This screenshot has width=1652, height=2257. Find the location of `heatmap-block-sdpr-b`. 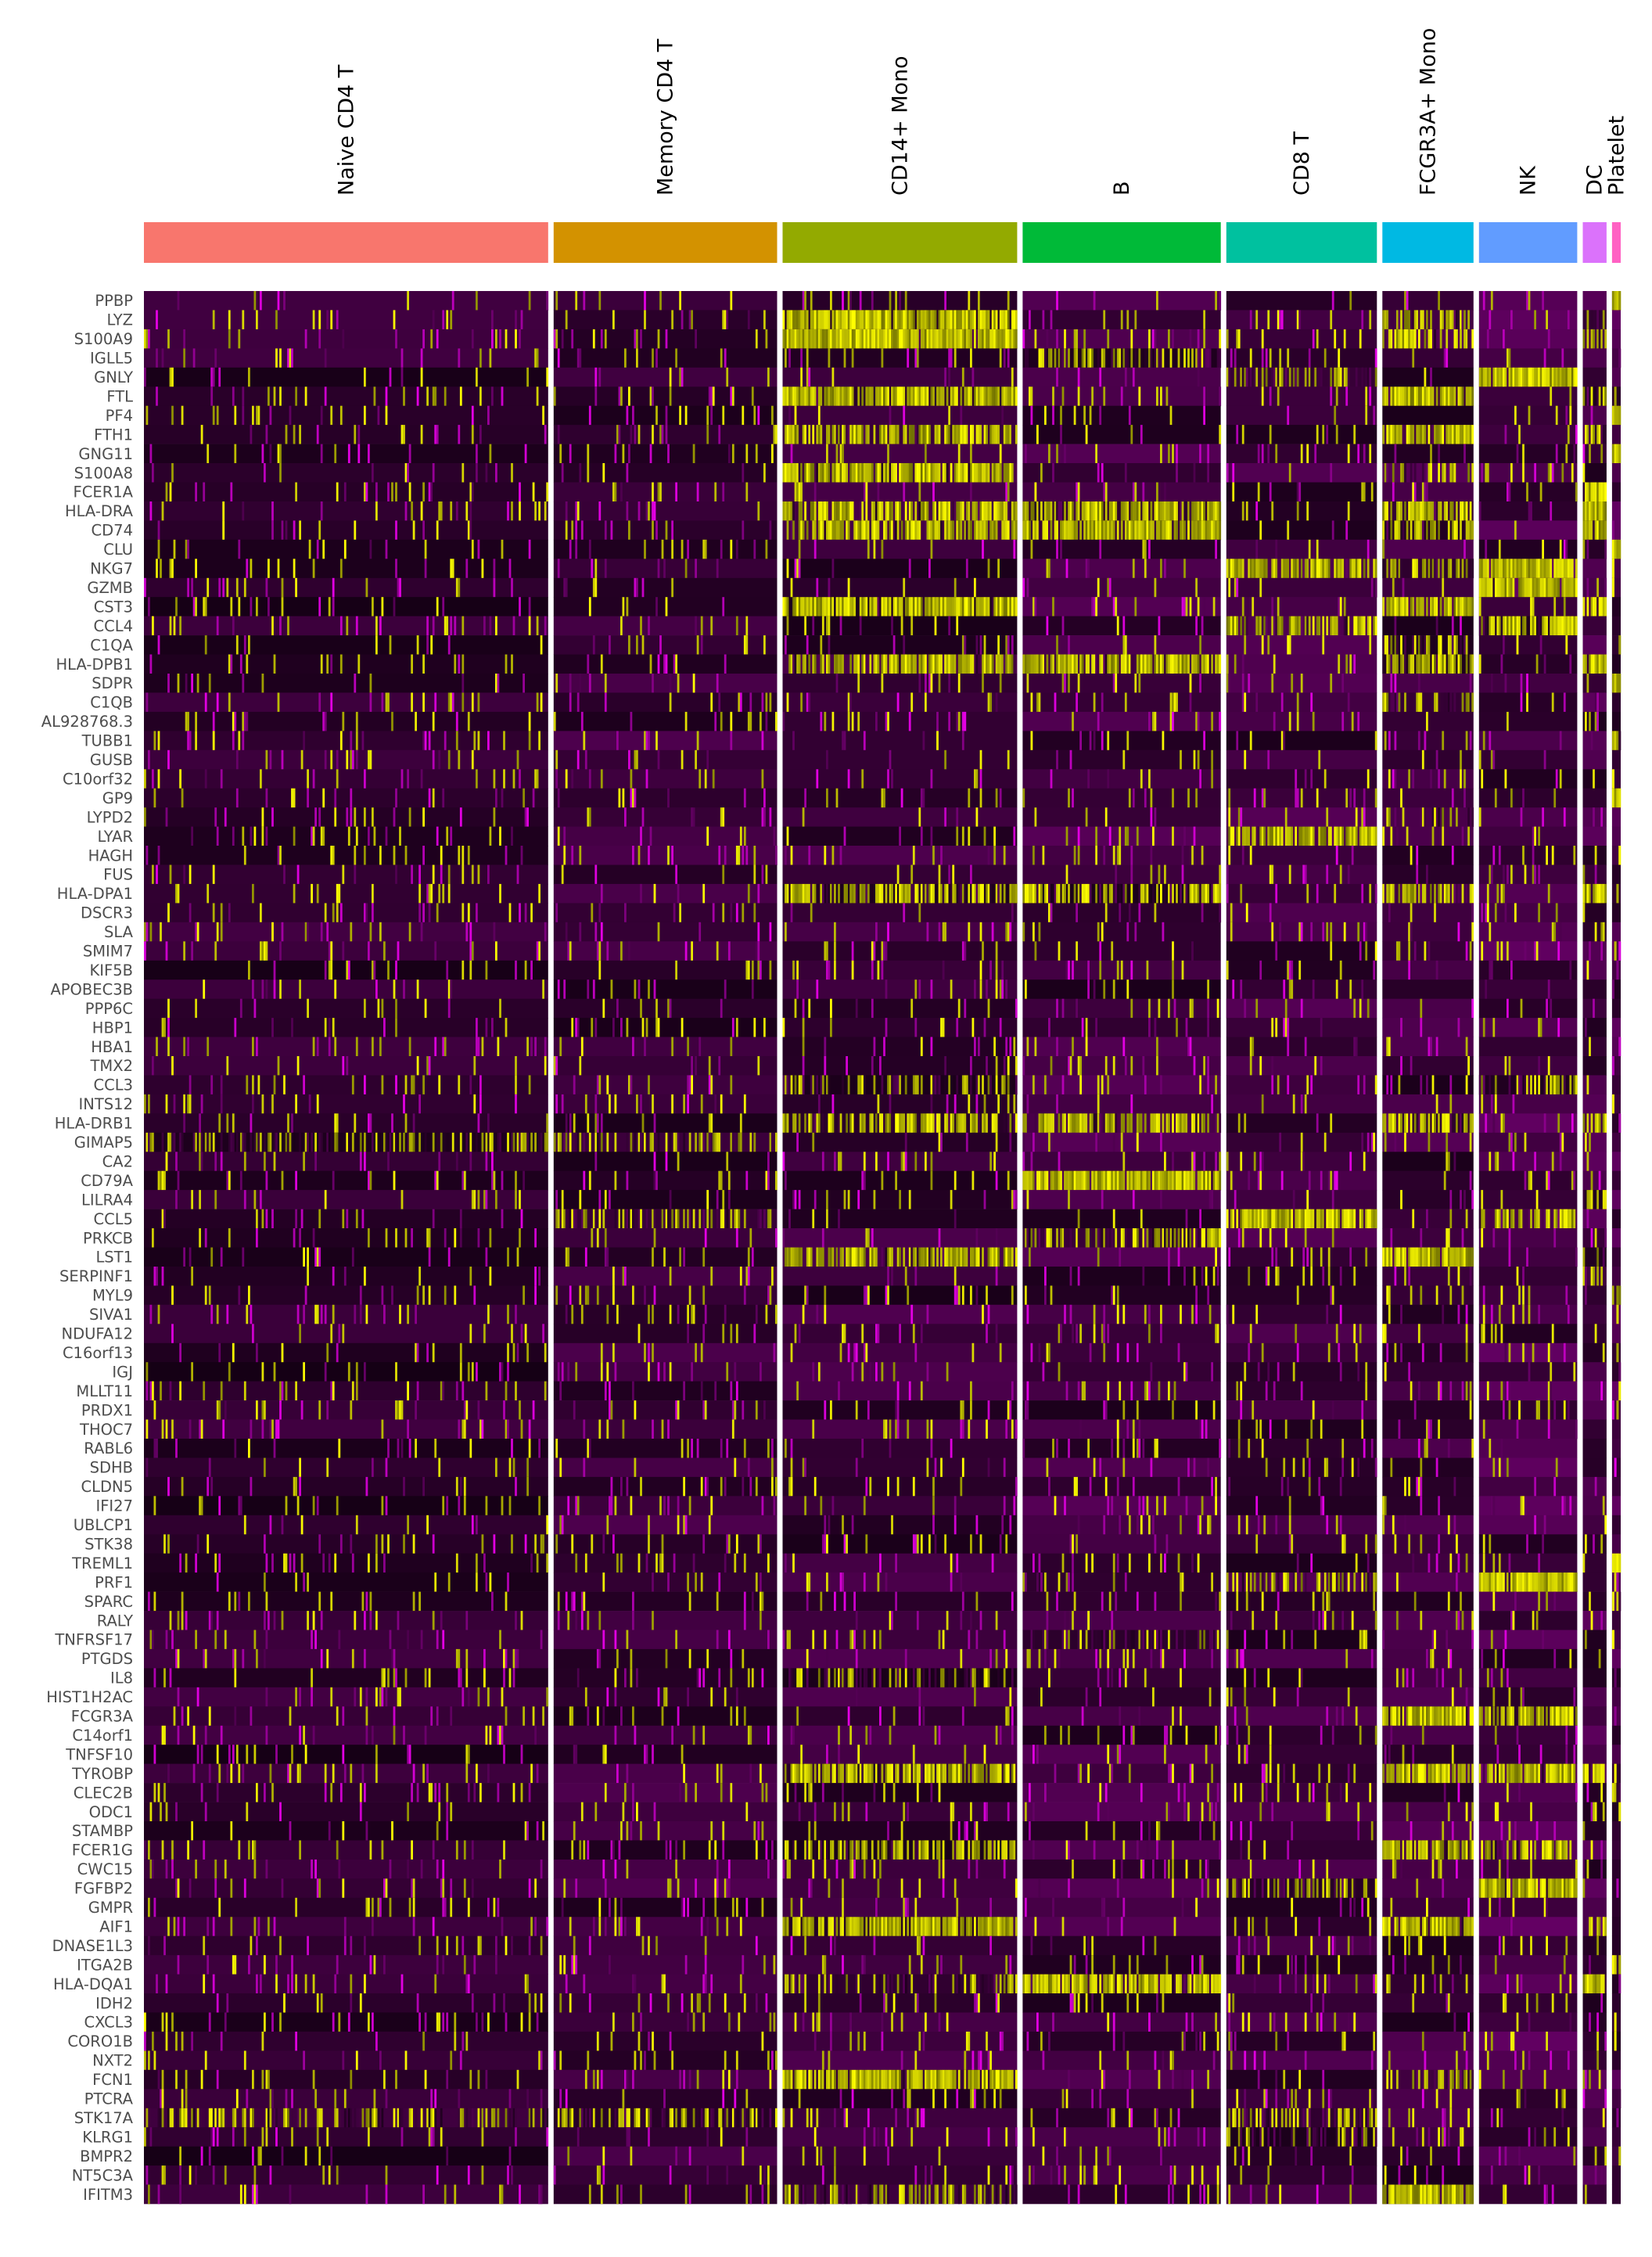

heatmap-block-sdpr-b is located at coordinates (1121, 683).